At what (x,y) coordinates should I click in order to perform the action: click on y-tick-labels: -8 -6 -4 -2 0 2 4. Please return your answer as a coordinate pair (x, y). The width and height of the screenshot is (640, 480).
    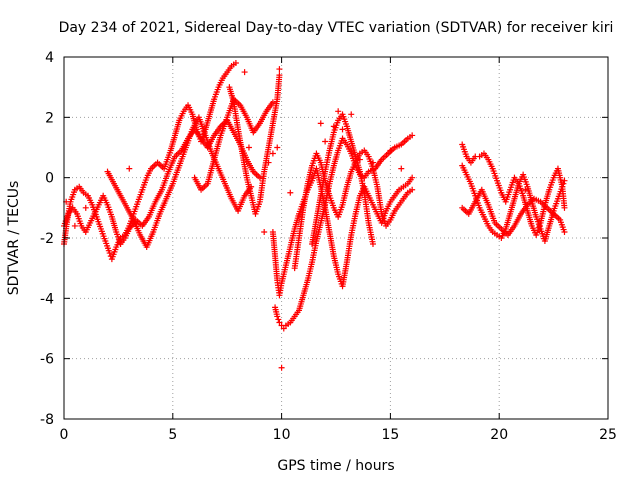
    Looking at the image, I should click on (47, 239).